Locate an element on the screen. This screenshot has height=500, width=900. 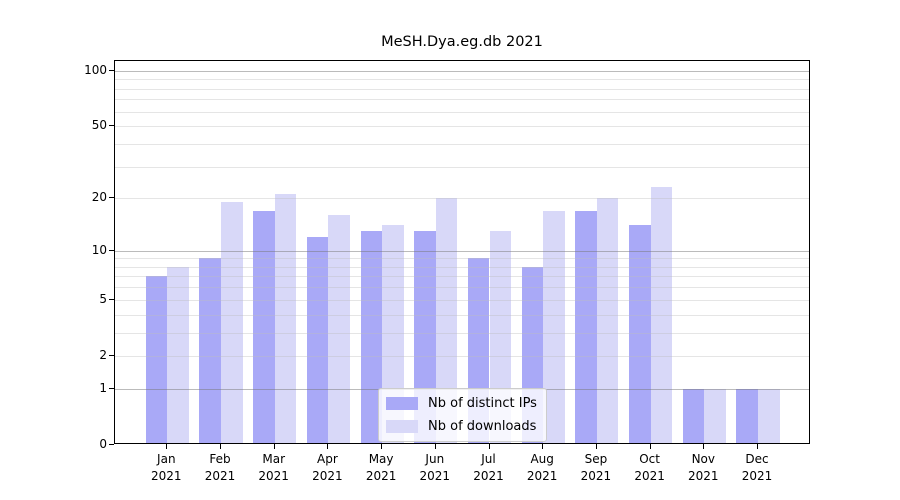
x-tick-mark-may is located at coordinates (382, 446).